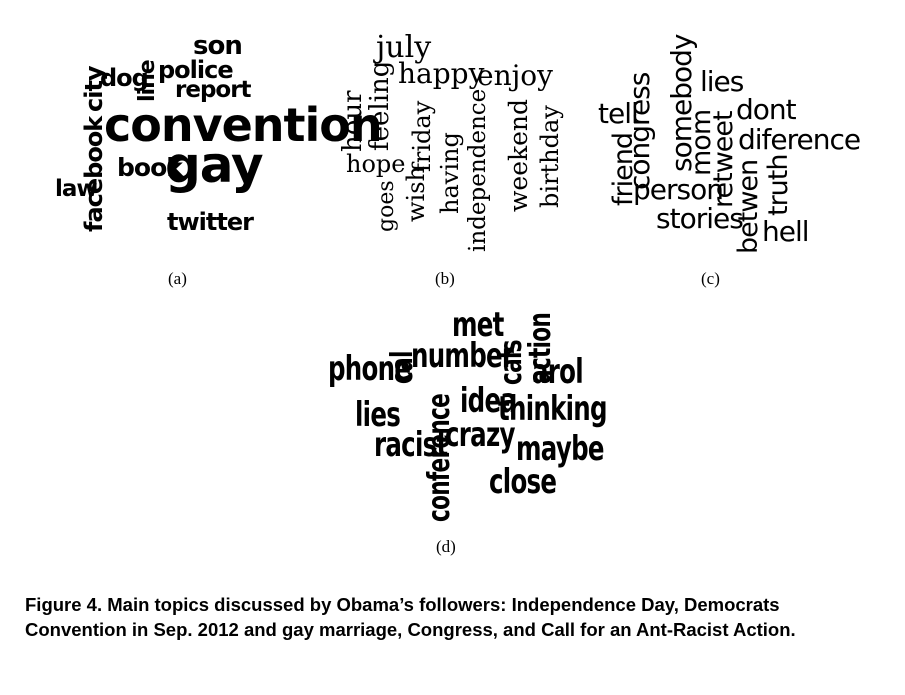 Image resolution: width=905 pixels, height=695 pixels. What do you see at coordinates (748, 206) in the screenshot?
I see `word-betwen: betwen` at bounding box center [748, 206].